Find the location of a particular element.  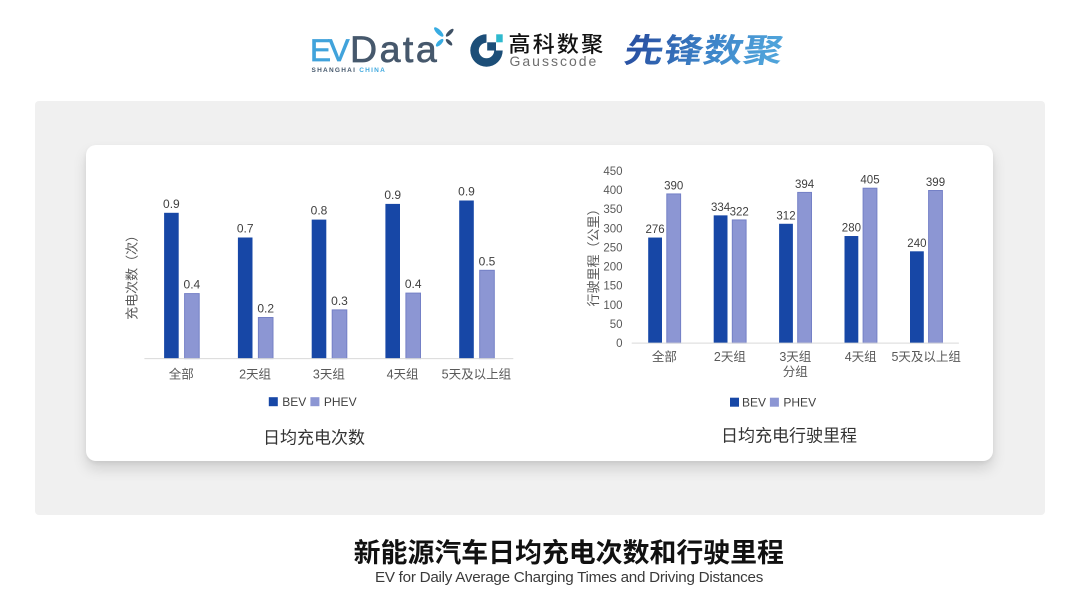

svg-text: 394 is located at coordinates (805, 185).